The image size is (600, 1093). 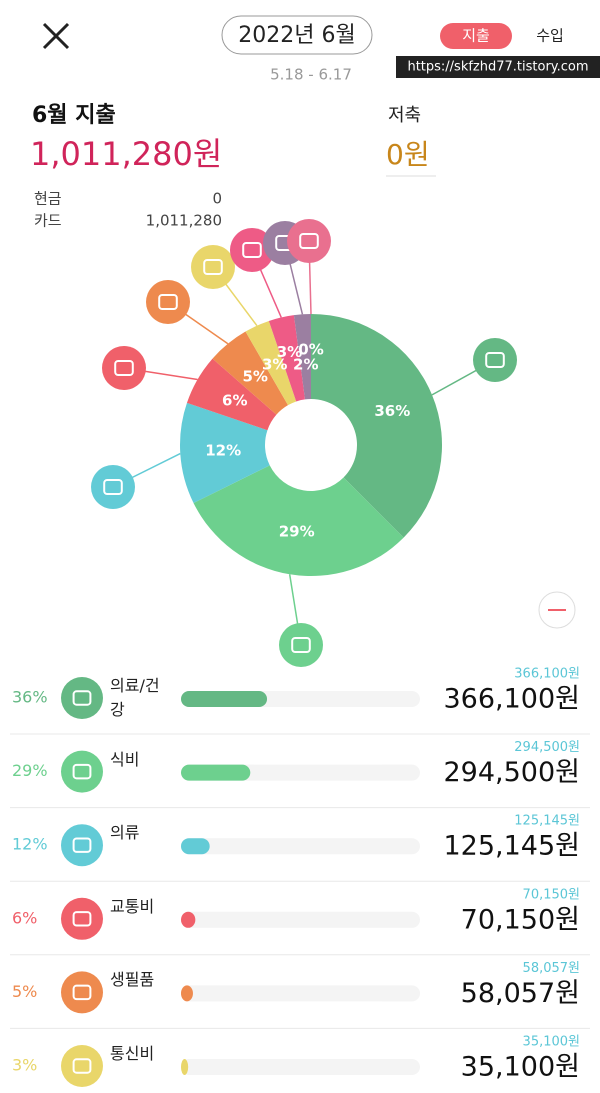 I want to click on row-name: 식비, so click(x=125, y=759).